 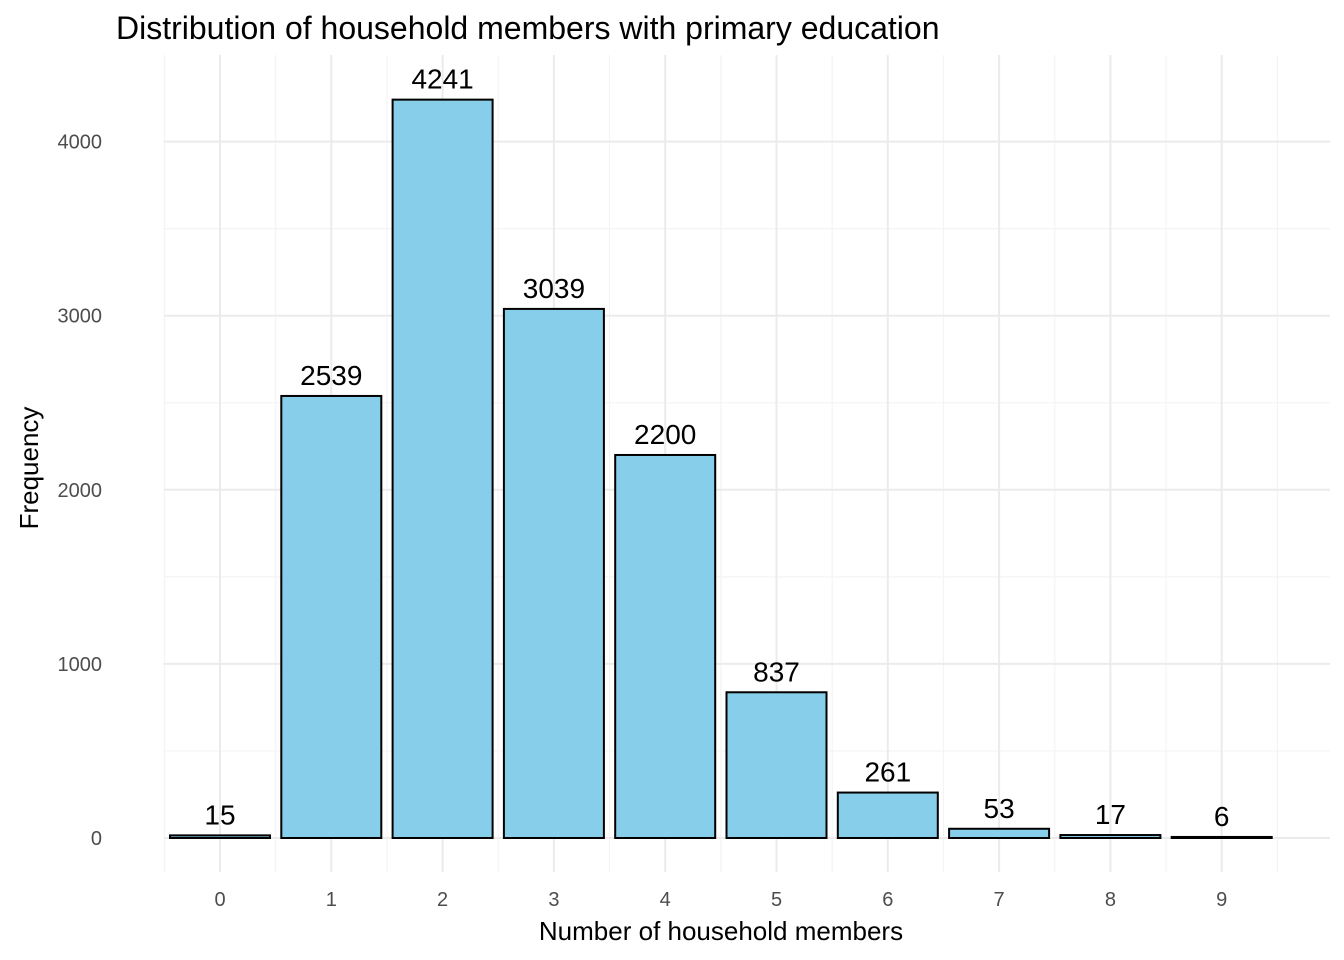 I want to click on data-label: 2200, so click(x=665, y=434).